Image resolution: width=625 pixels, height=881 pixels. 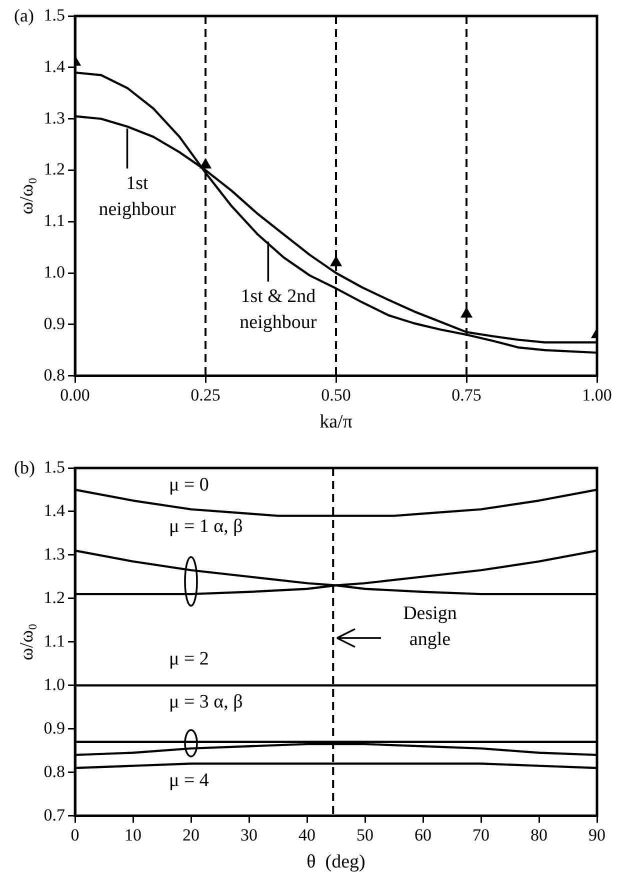 I want to click on annotation: μ = 0, so click(x=189, y=485).